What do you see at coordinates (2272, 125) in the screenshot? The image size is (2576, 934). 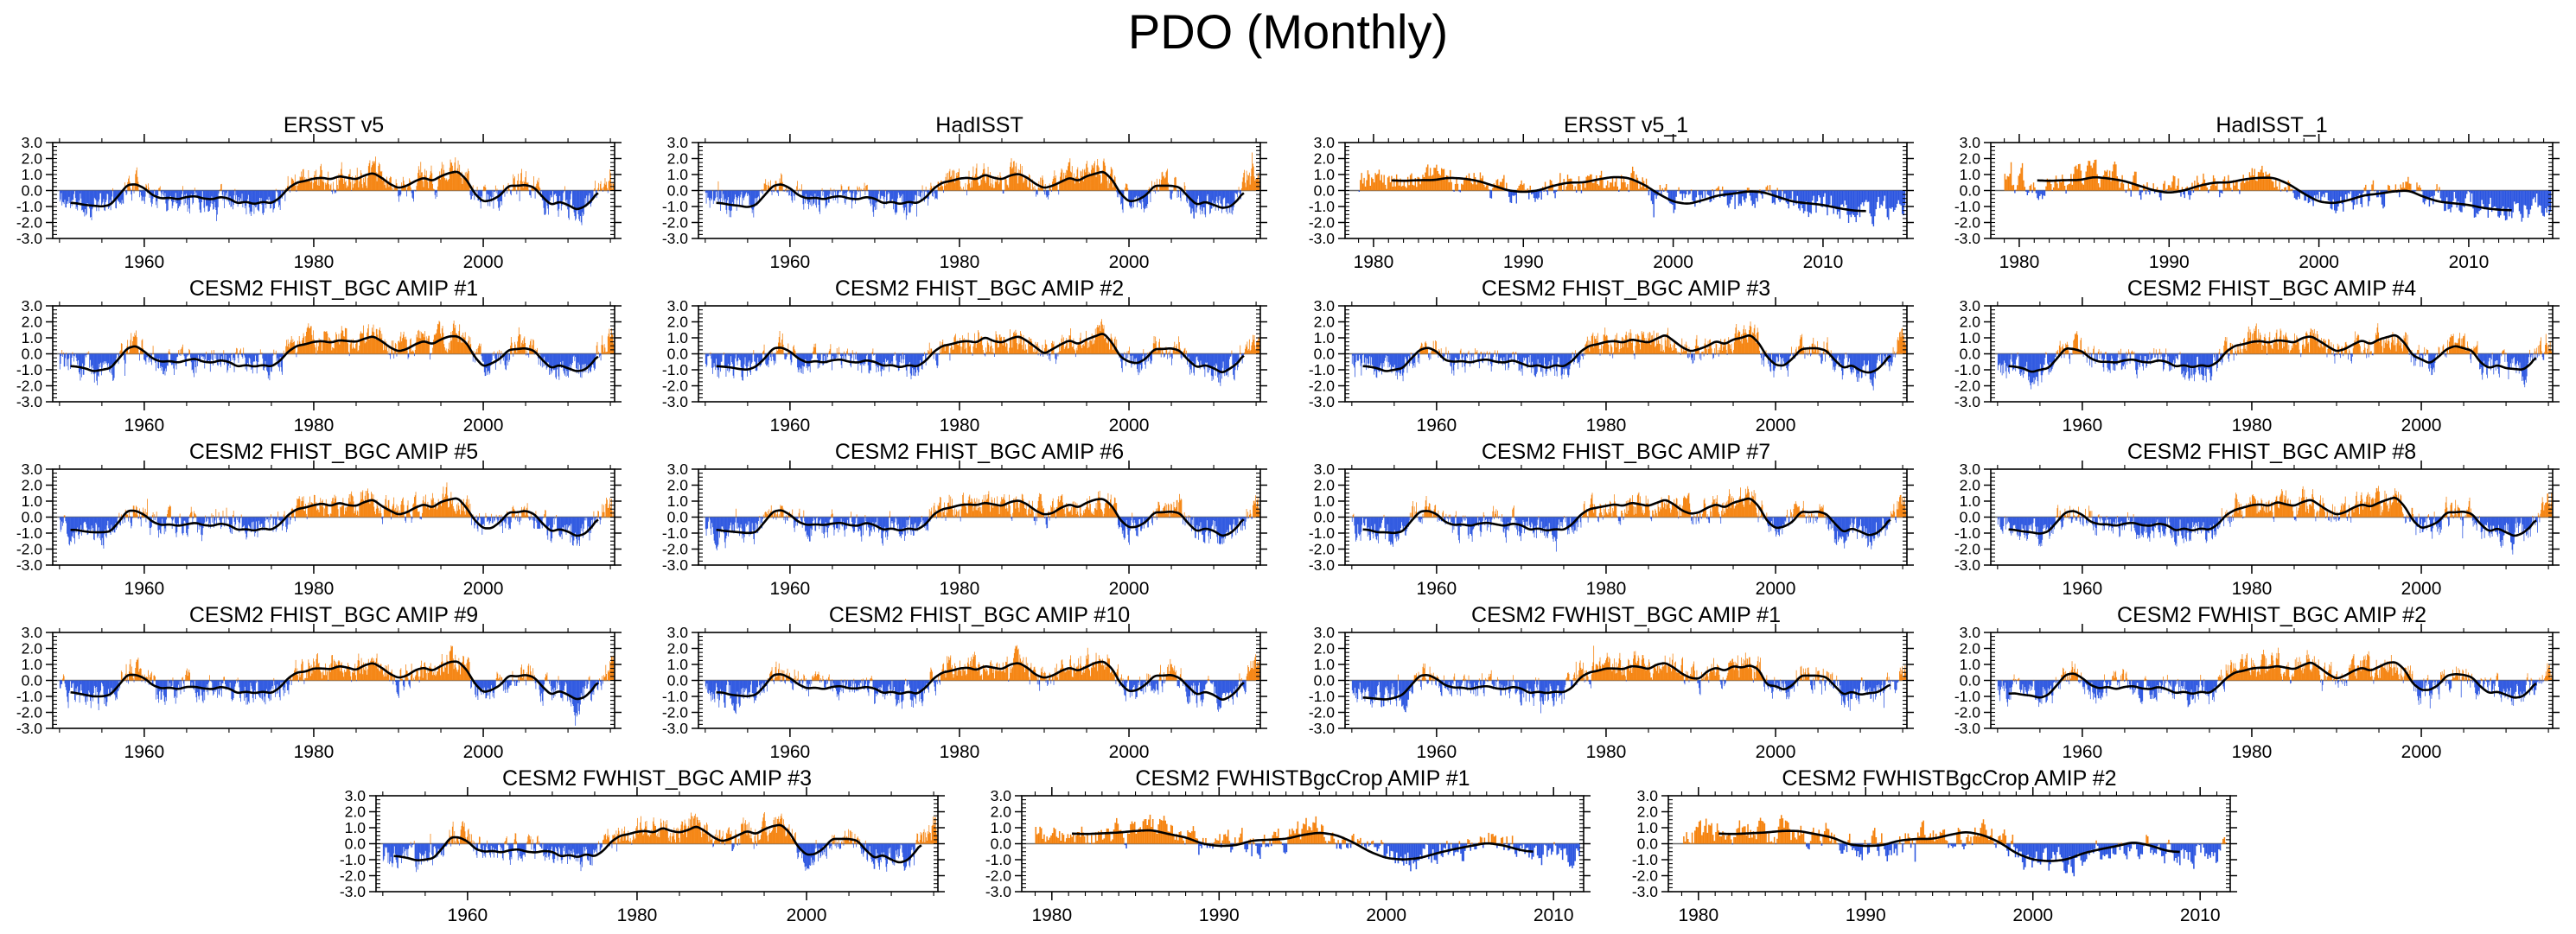 I see `panel-title: HadISST_1` at bounding box center [2272, 125].